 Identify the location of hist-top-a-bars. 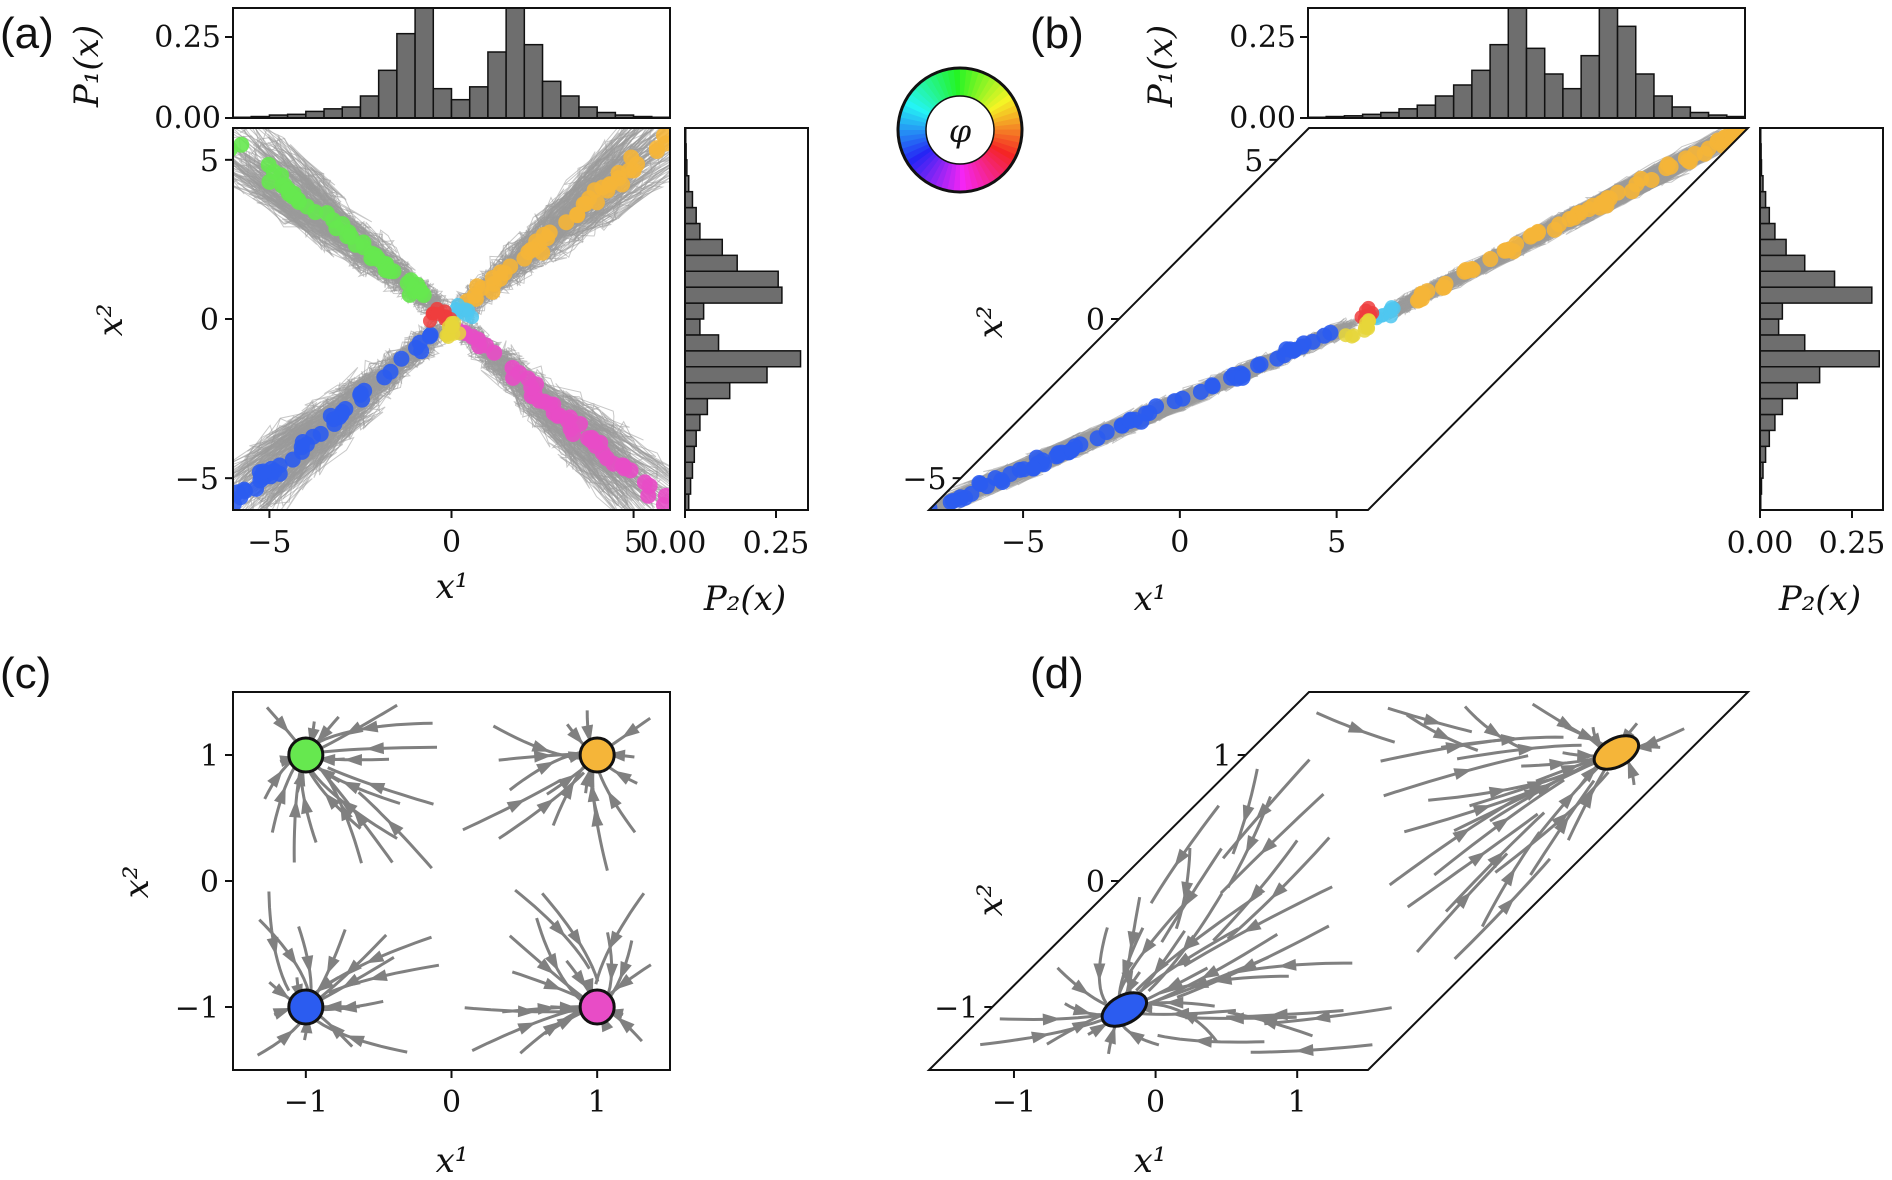
(451, 63).